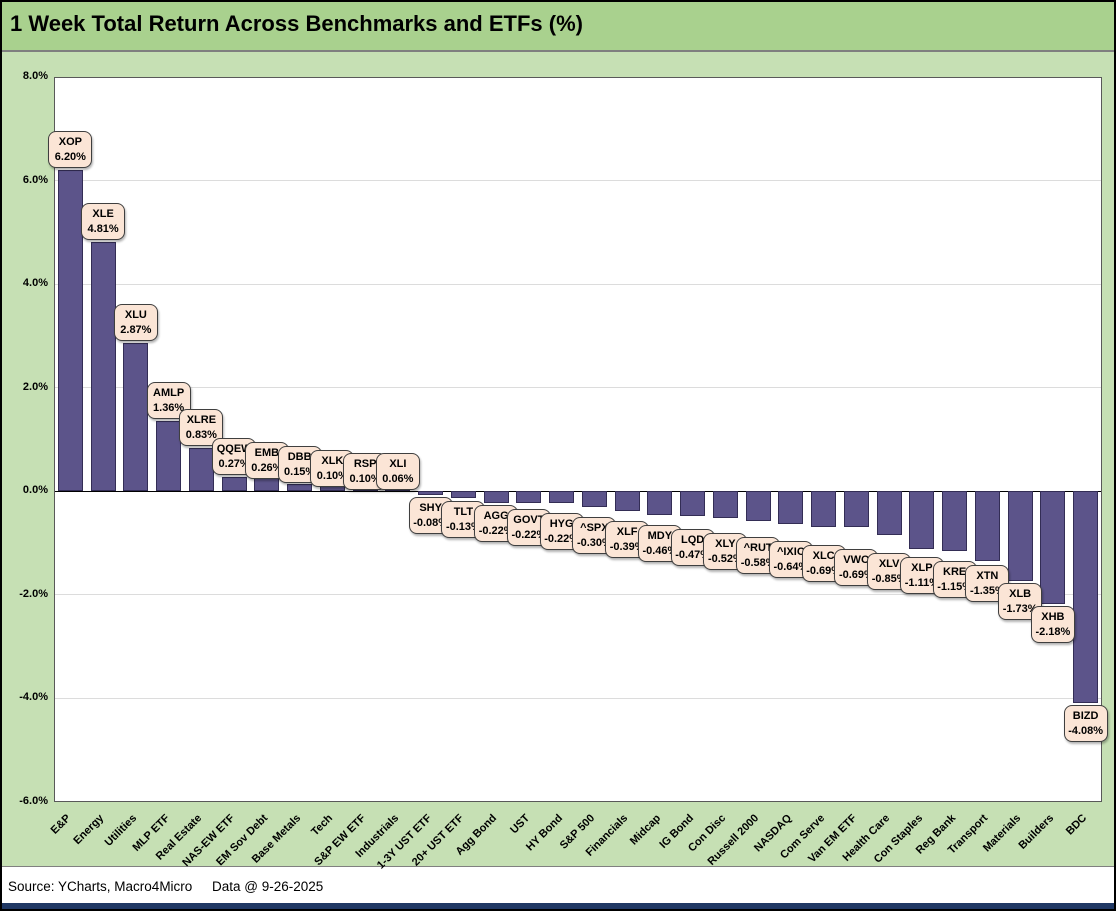  Describe the element at coordinates (35, 283) in the screenshot. I see `y-tick-label: 4.0%` at that location.